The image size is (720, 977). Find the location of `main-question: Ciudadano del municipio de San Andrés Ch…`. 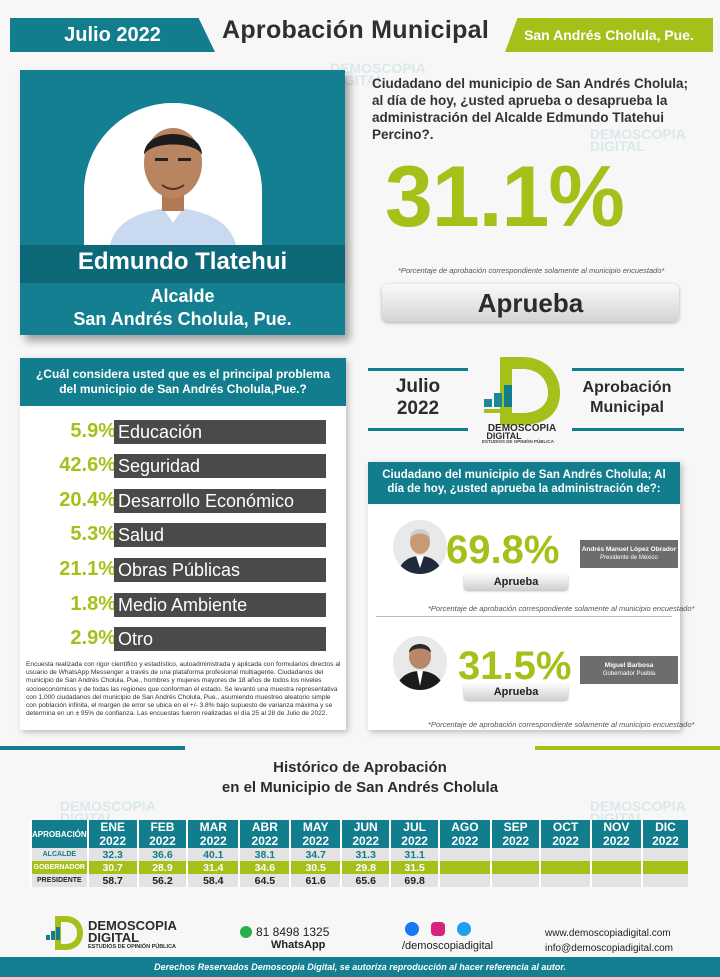

main-question: Ciudadano del municipio de San Andrés Ch… is located at coordinates (530, 109).